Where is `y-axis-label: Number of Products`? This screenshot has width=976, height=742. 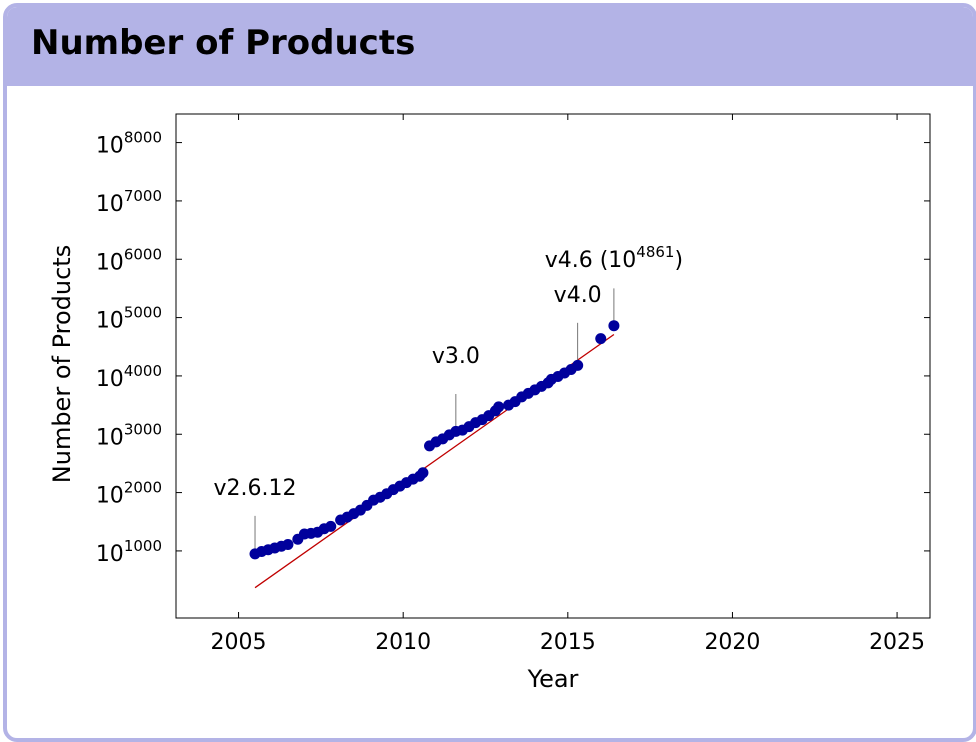 y-axis-label: Number of Products is located at coordinates (62, 364).